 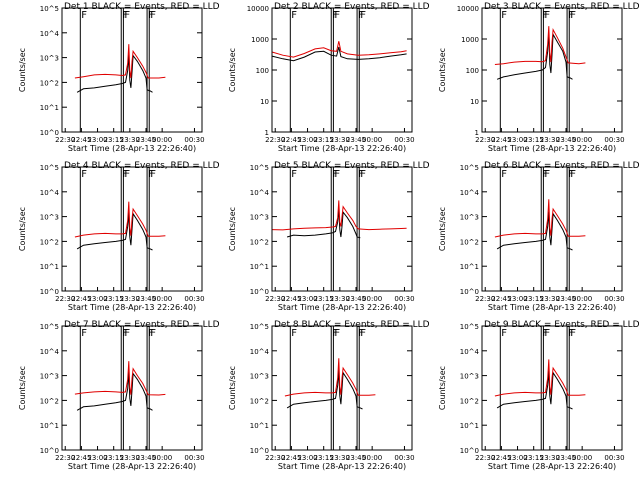 I want to click on panel-title: Det 4 BLACK = Events, RED = LLD, so click(x=142, y=166).